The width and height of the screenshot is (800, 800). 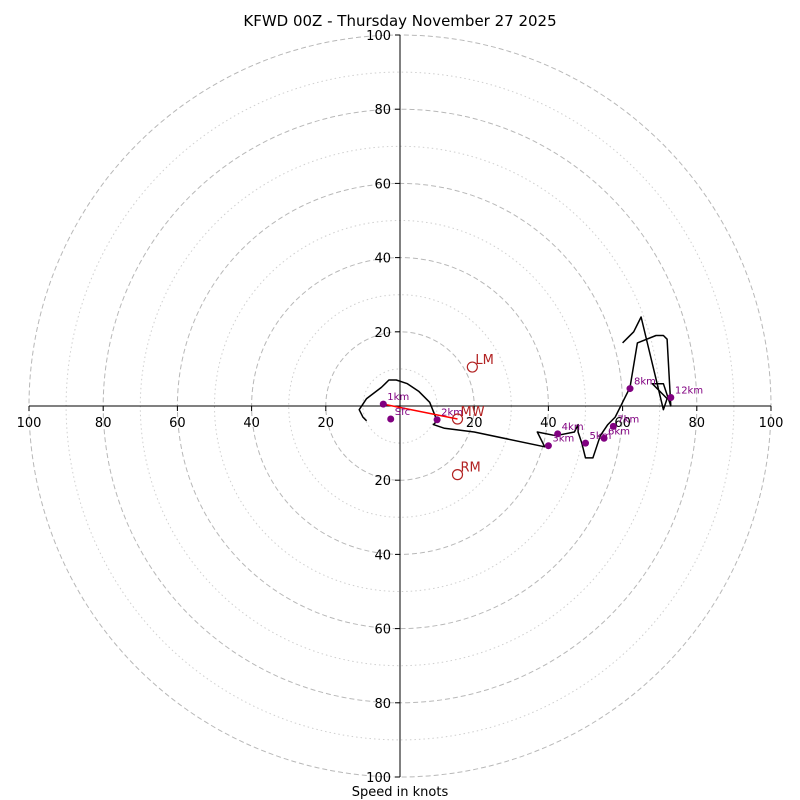 What do you see at coordinates (619, 431) in the screenshot?
I see `height-marker-label: 6km` at bounding box center [619, 431].